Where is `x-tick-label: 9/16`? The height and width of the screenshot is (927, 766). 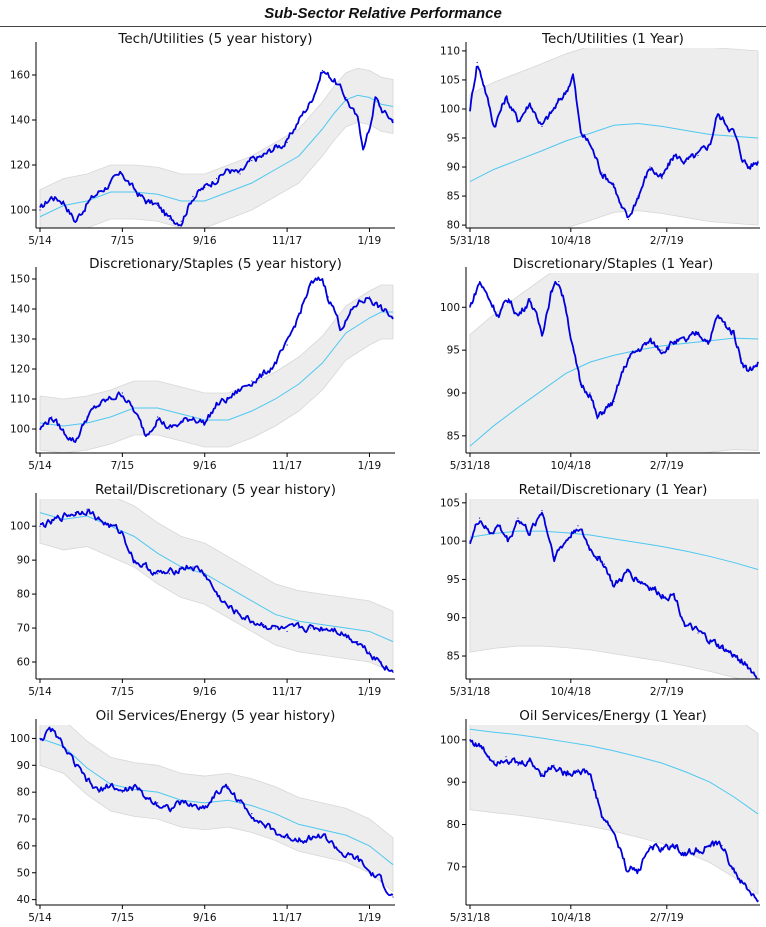 x-tick-label: 9/16 is located at coordinates (205, 918).